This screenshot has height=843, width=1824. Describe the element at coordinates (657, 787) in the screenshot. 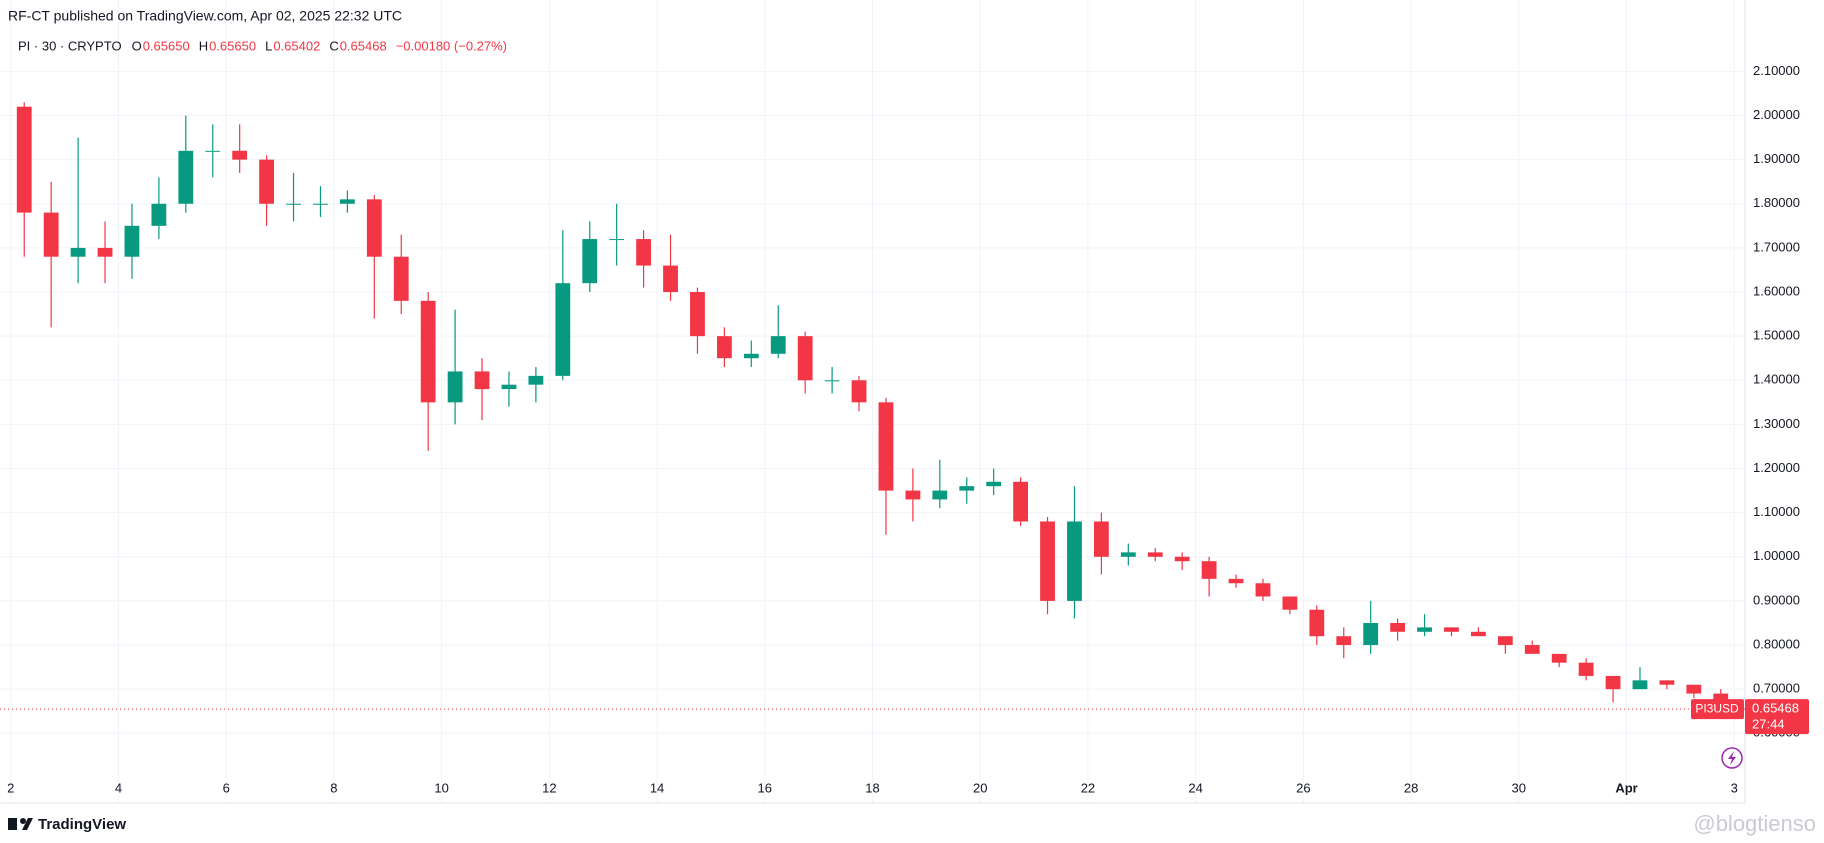

I see `x-tick-label: 14` at that location.